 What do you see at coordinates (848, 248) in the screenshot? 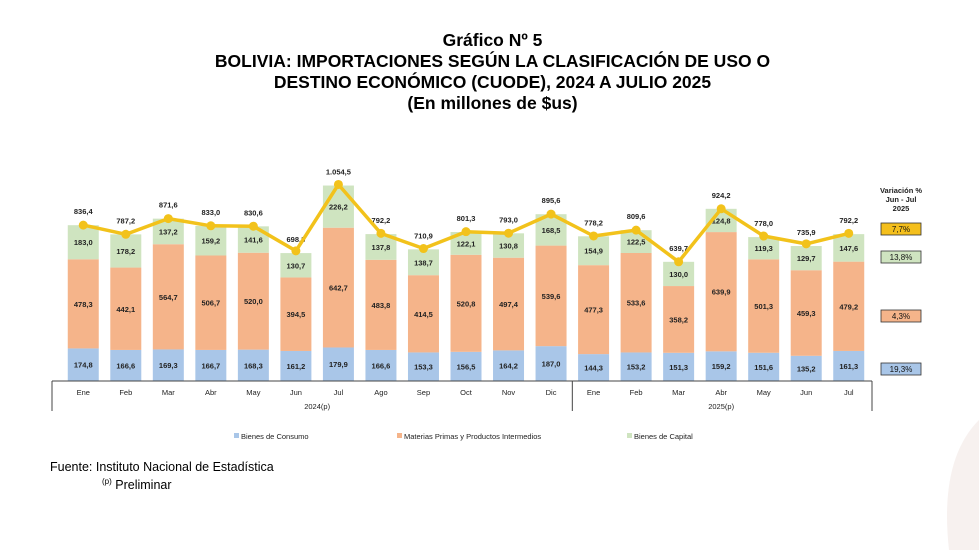
I see `label-capital: 147,6` at bounding box center [848, 248].